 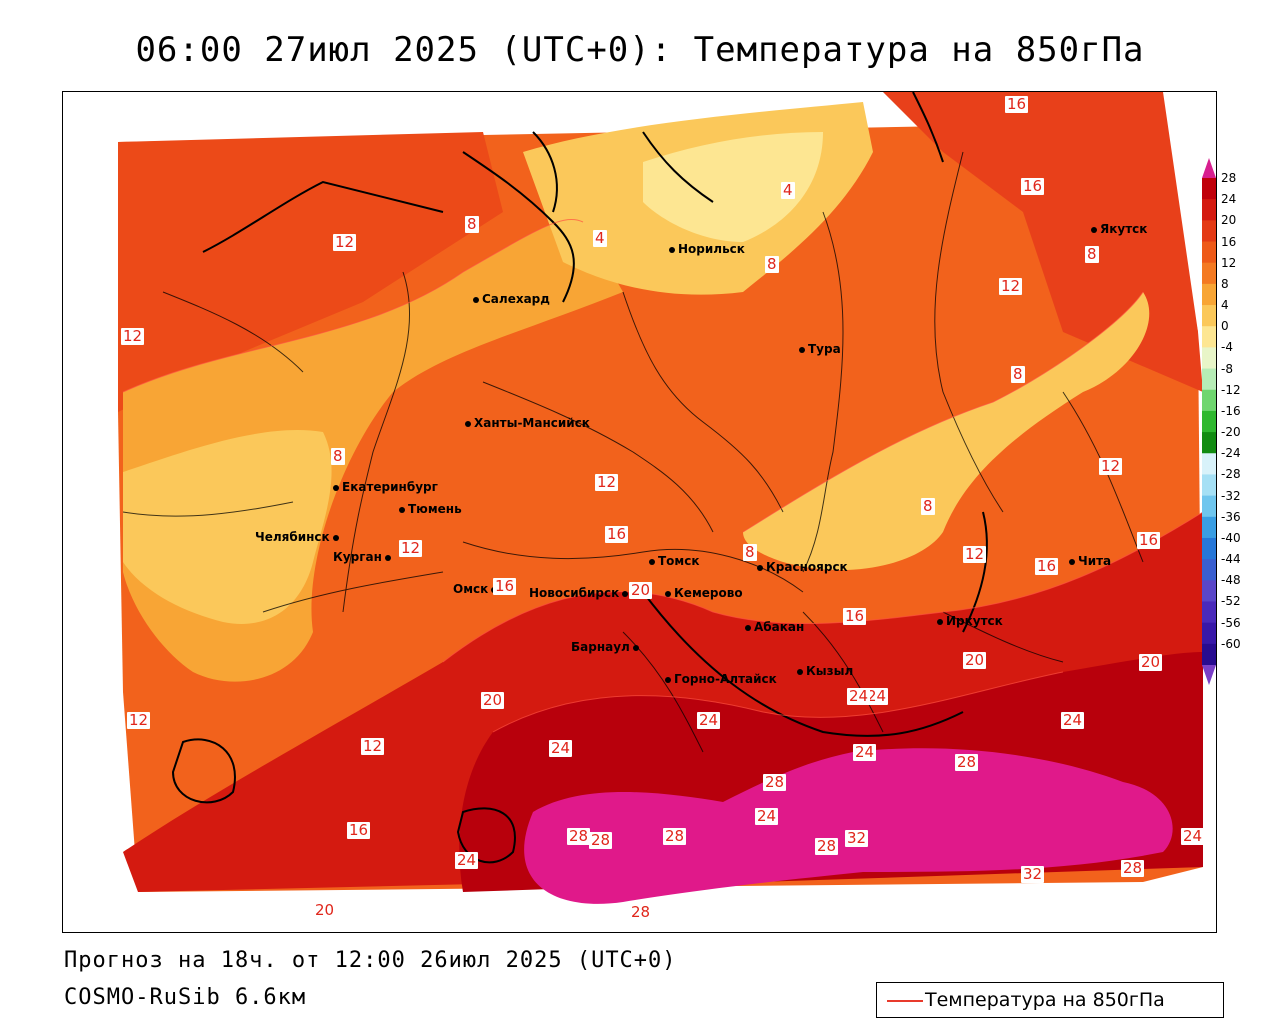 I want to click on city-kurgan: Курган, so click(x=363, y=557).